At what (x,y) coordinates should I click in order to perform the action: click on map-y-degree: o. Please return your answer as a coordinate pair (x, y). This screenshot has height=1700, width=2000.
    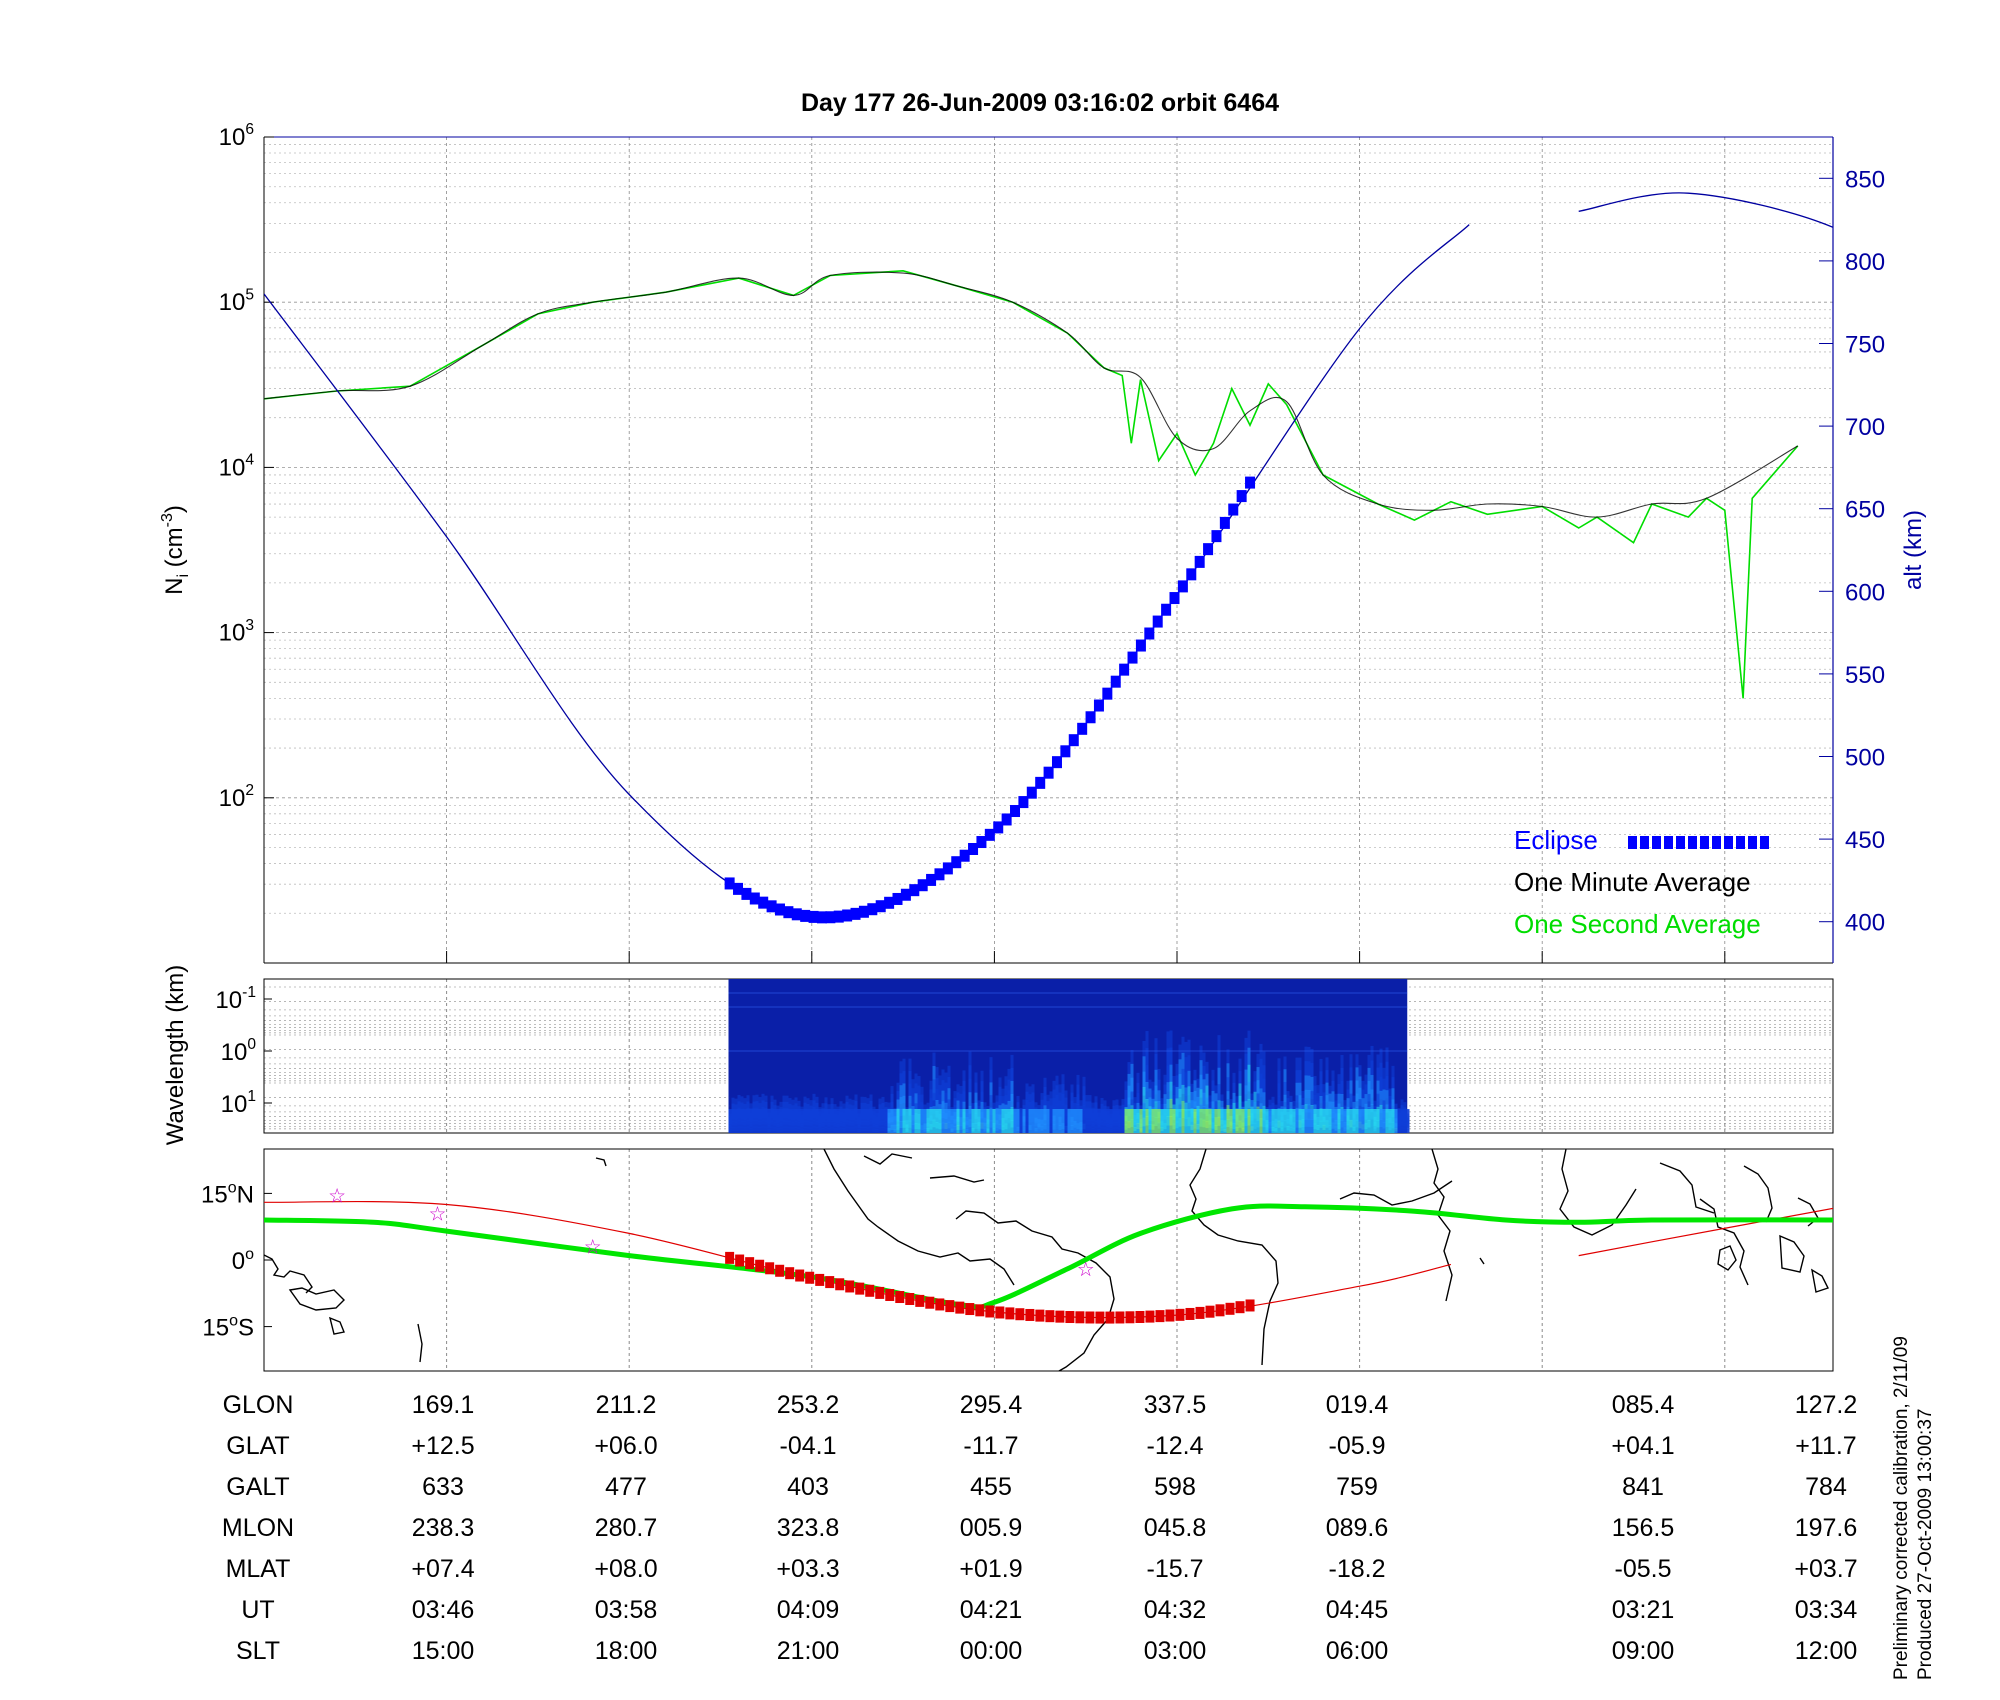
    Looking at the image, I should click on (233, 1321).